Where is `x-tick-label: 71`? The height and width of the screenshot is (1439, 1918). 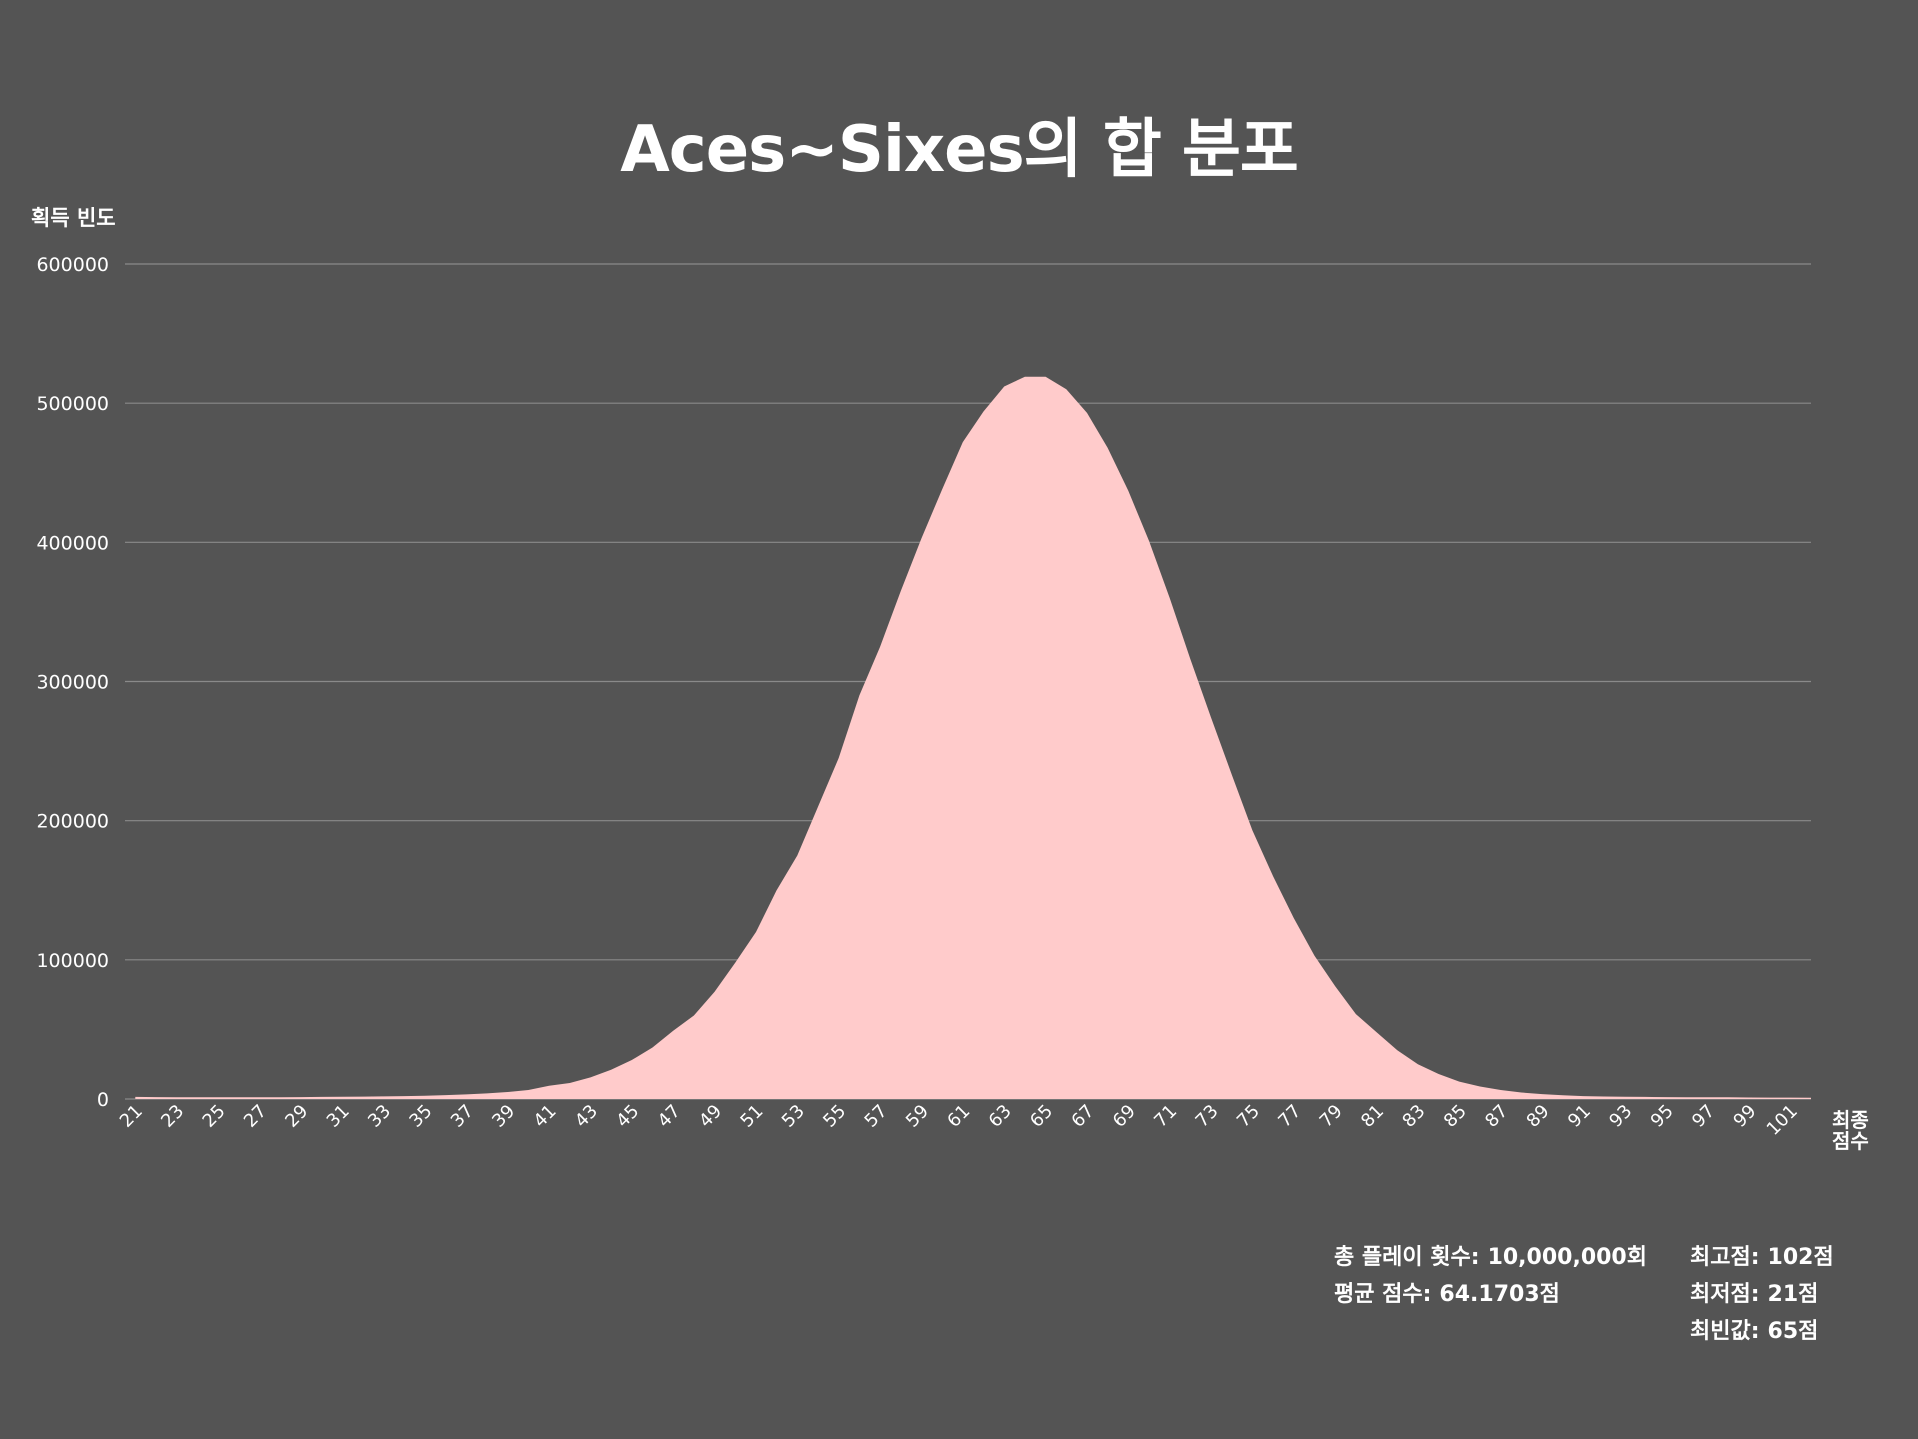 x-tick-label: 71 is located at coordinates (1165, 1116).